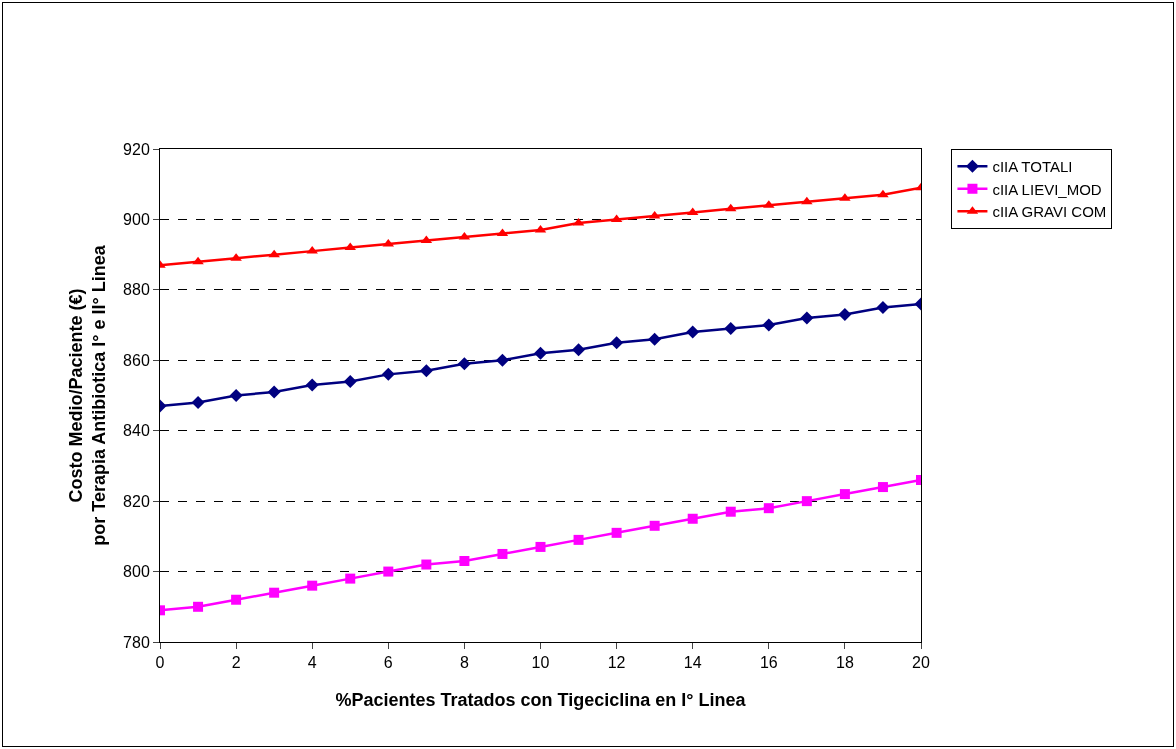 The height and width of the screenshot is (749, 1176). I want to click on x-tick-label: 4, so click(312, 663).